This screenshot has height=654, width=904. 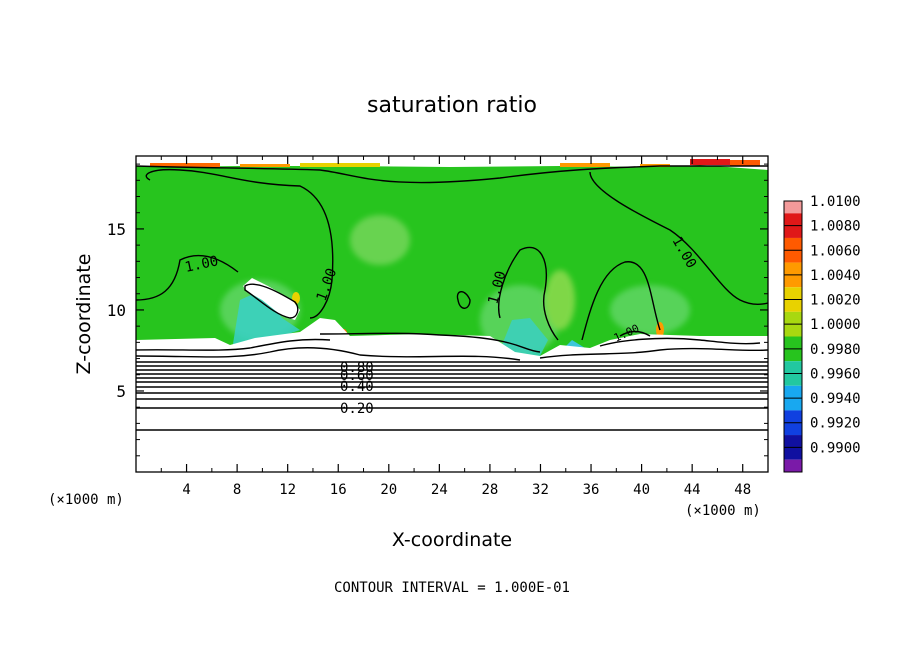 I want to click on x-tick-label: 48, so click(x=742, y=490).